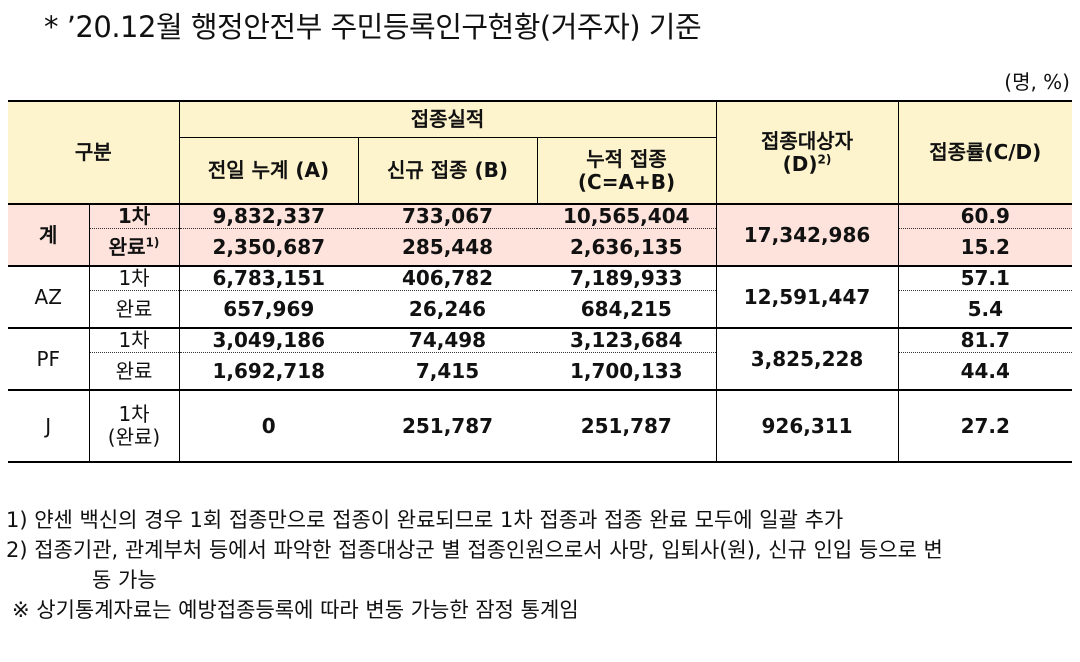  What do you see at coordinates (124, 580) in the screenshot?
I see `footnote-2-cont: 동 가능` at bounding box center [124, 580].